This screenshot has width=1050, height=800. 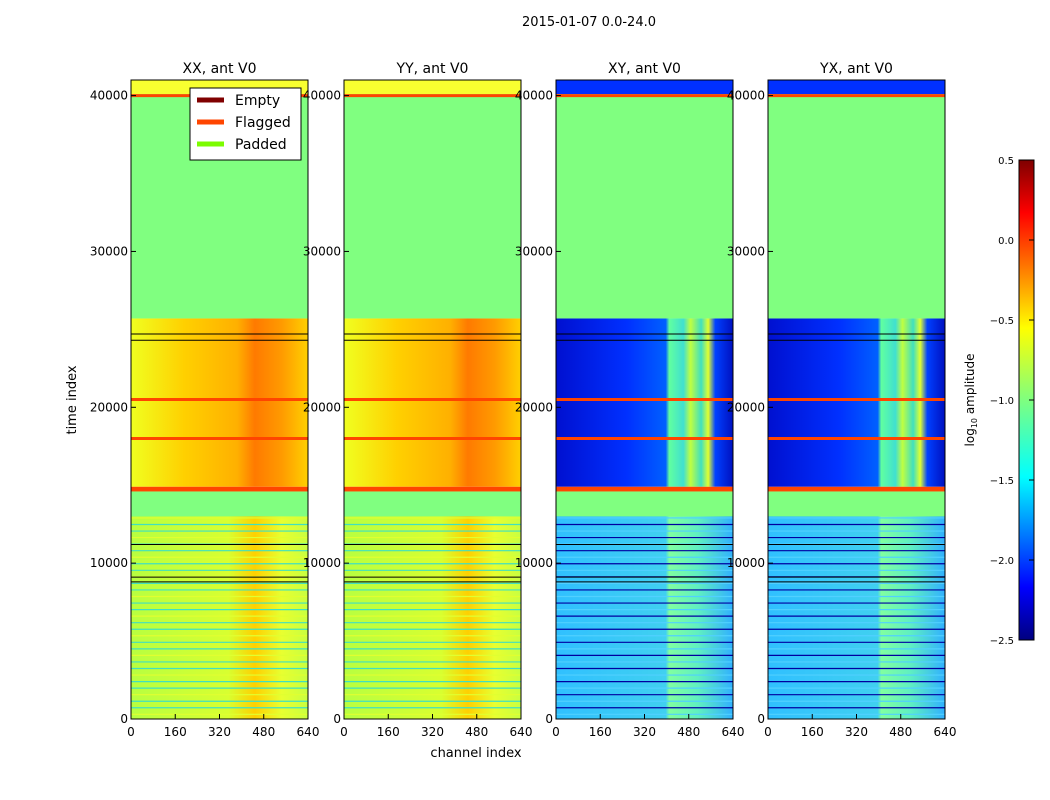 What do you see at coordinates (856, 69) in the screenshot?
I see `panel-title: YX, ant V0` at bounding box center [856, 69].